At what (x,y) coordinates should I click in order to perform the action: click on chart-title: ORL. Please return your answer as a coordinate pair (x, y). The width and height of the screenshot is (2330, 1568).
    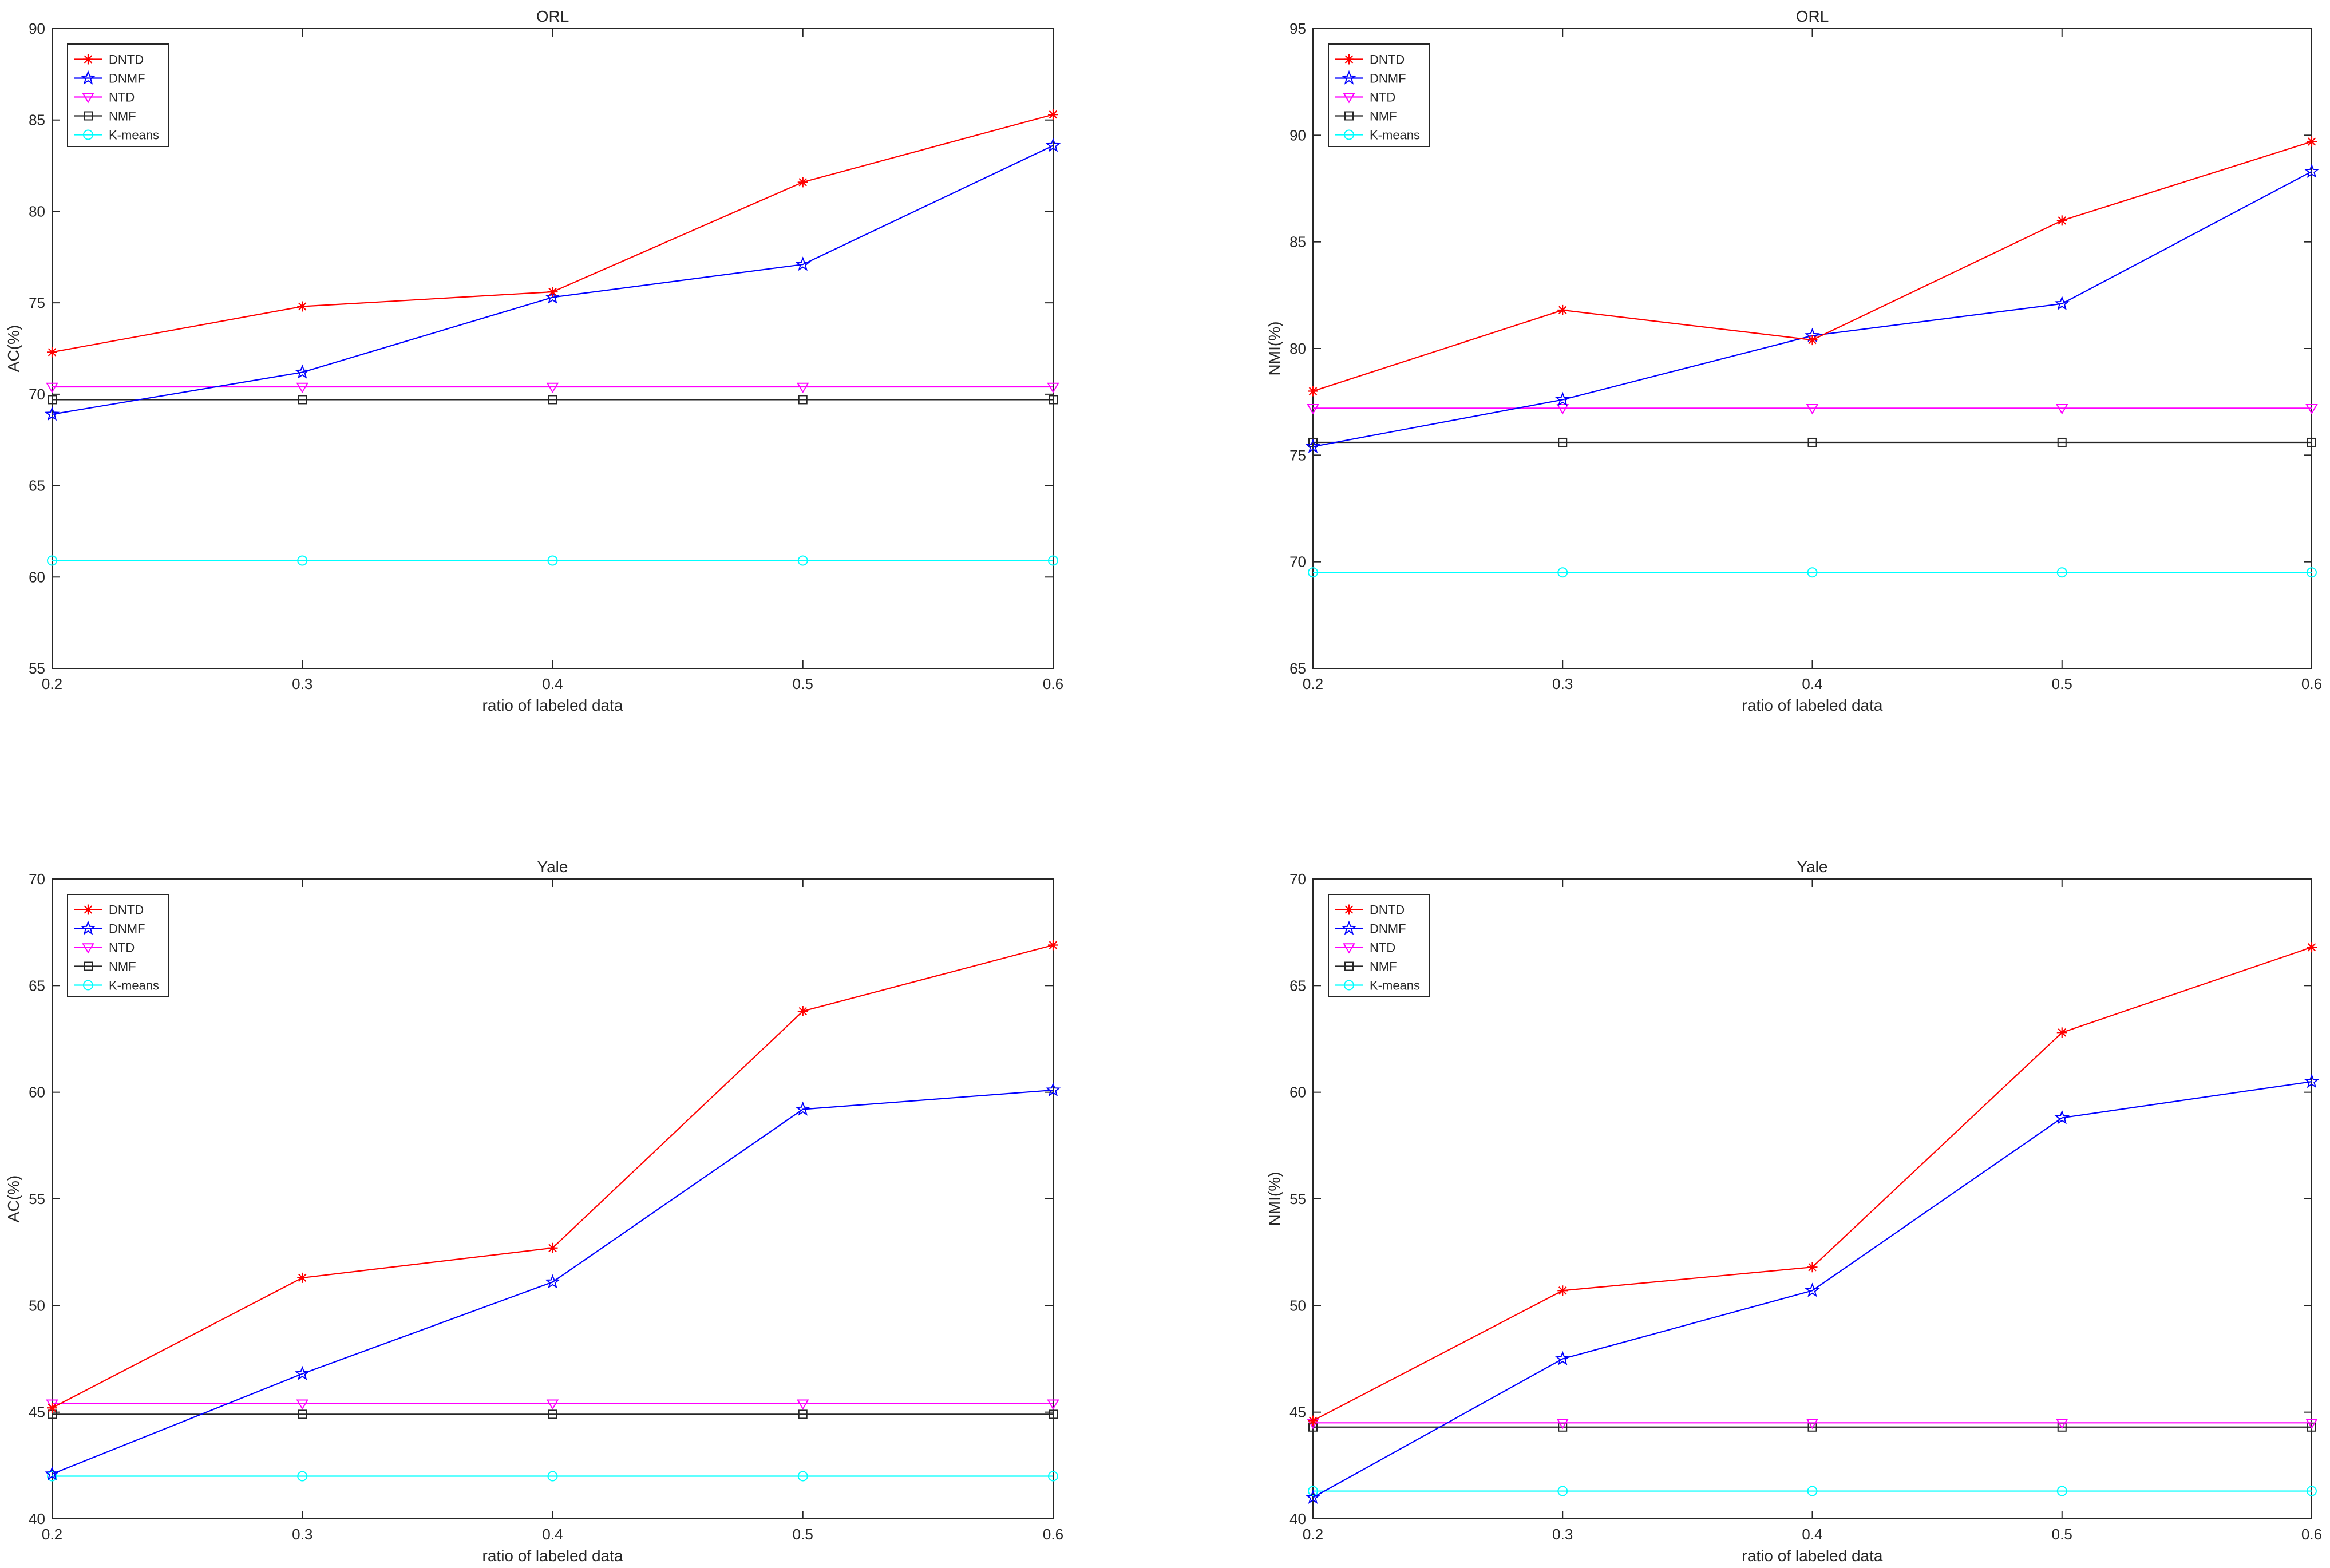
    Looking at the image, I should click on (552, 16).